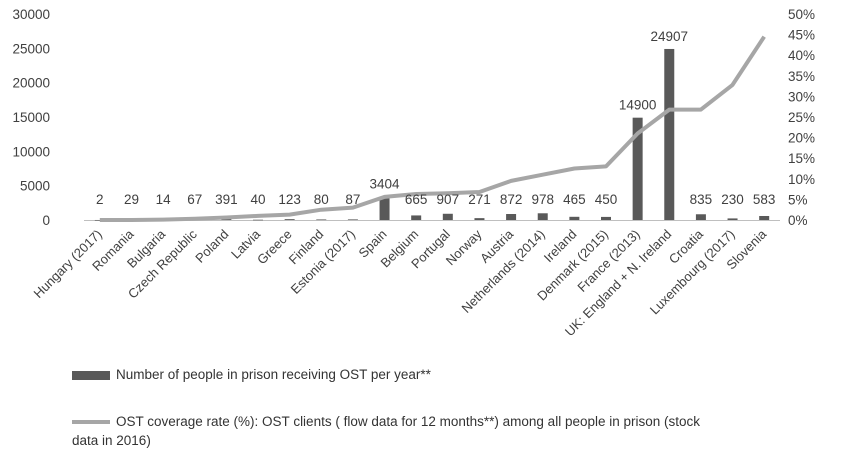  Describe the element at coordinates (606, 199) in the screenshot. I see `data-label: 450` at that location.